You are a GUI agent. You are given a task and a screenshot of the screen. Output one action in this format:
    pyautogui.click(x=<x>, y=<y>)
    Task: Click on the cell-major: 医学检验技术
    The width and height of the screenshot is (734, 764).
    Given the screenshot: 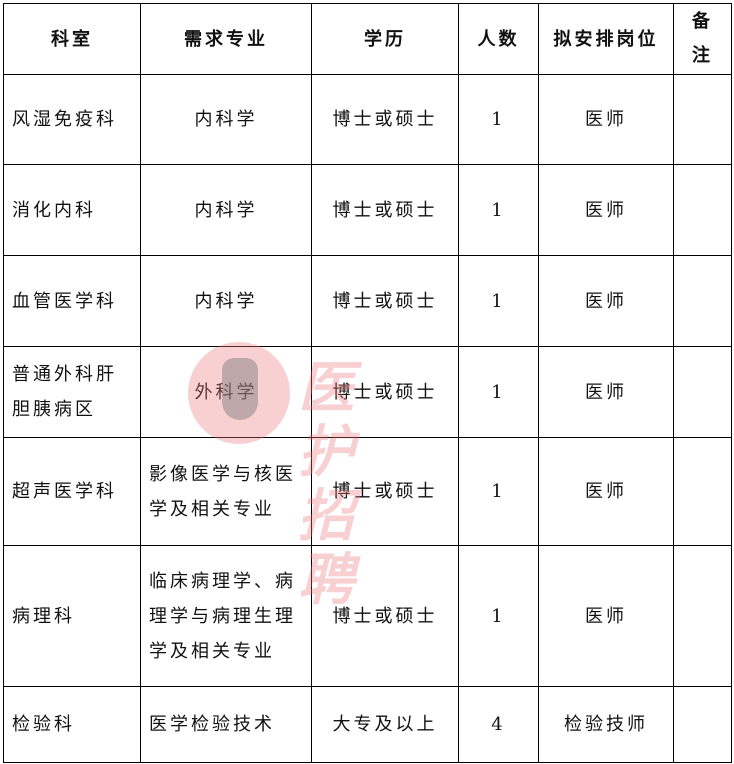 What is the action you would take?
    pyautogui.click(x=226, y=724)
    